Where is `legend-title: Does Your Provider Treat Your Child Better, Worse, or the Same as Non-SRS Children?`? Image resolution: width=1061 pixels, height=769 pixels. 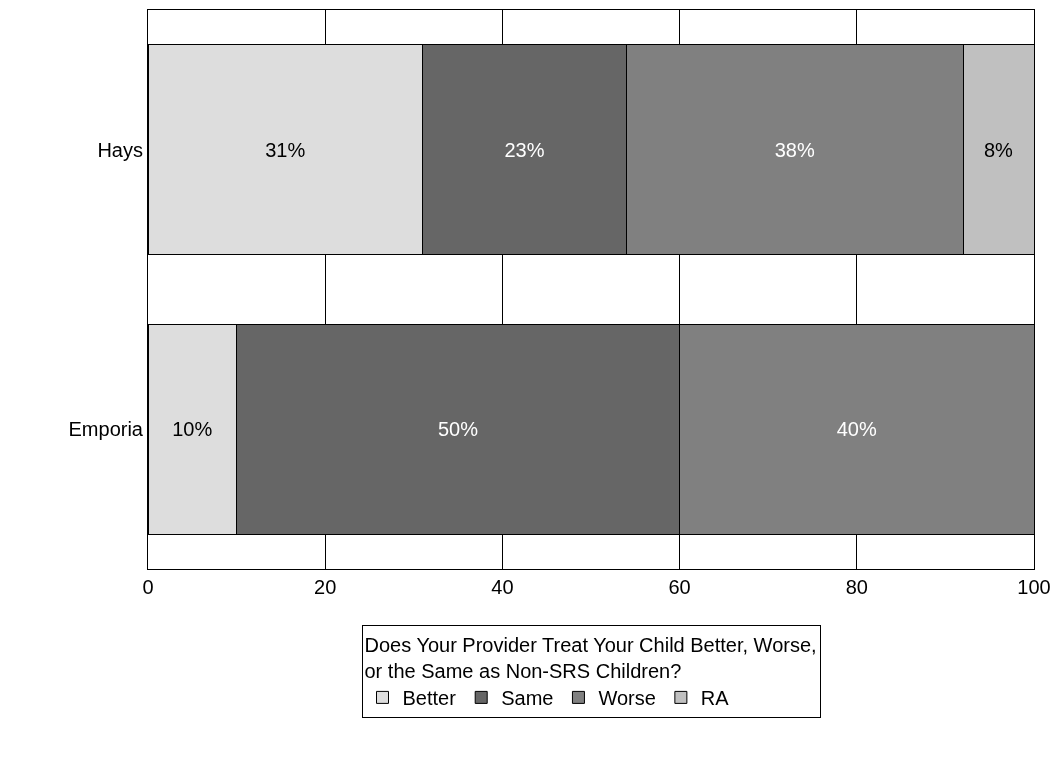 legend-title: Does Your Provider Treat Your Child Better, Worse, or the Same as Non-SRS Children? is located at coordinates (590, 657).